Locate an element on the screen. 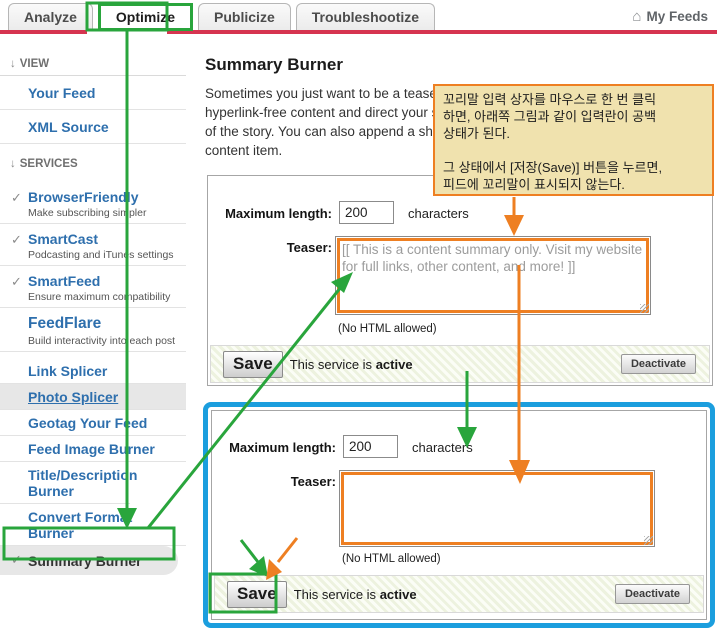  my-feeds-link: ⌂ My Feeds is located at coordinates (670, 16).